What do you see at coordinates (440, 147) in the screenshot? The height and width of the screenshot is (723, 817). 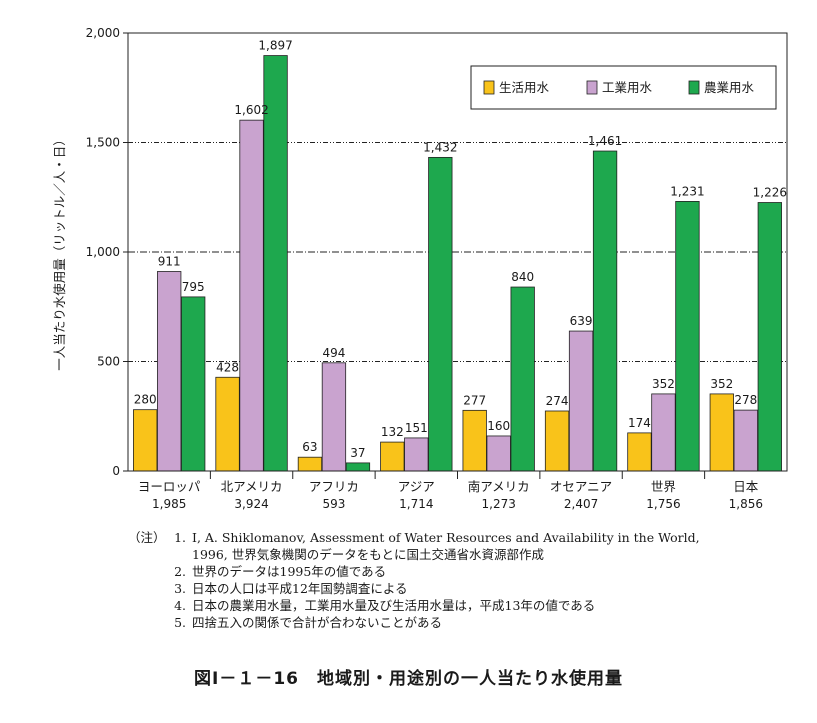 I see `data-label: 1,432` at bounding box center [440, 147].